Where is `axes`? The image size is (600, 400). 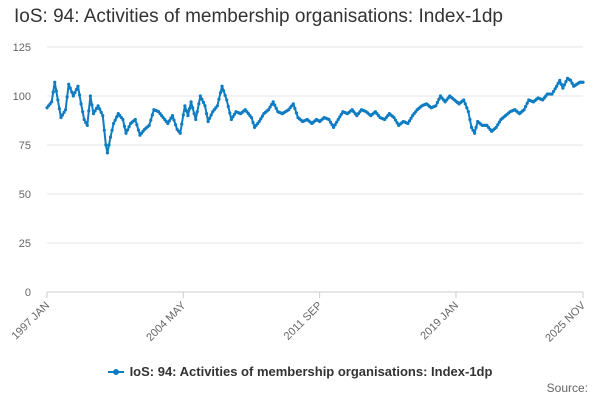
axes is located at coordinates (315, 294).